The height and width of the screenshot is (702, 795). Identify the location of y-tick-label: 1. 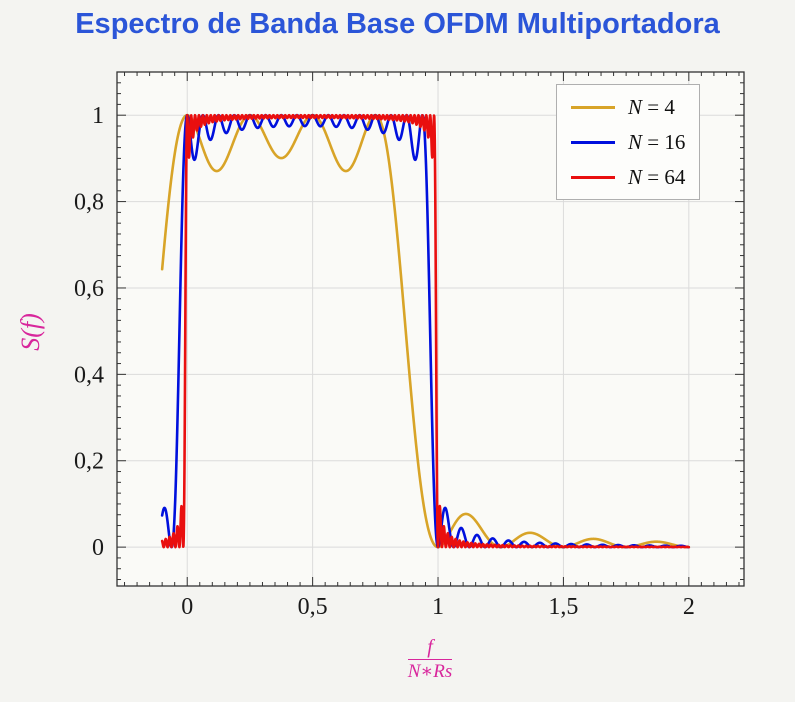
(98, 116).